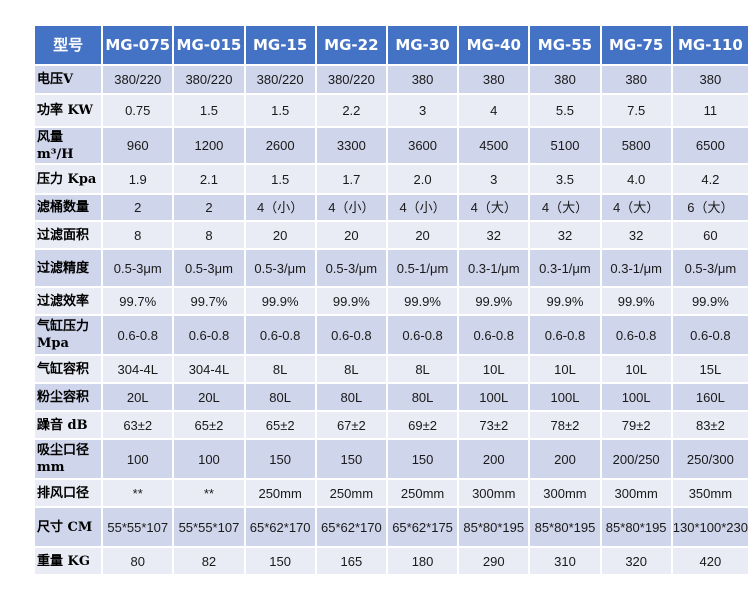 The image size is (750, 590). Describe the element at coordinates (68, 235) in the screenshot. I see `row-label: 过滤面积` at that location.